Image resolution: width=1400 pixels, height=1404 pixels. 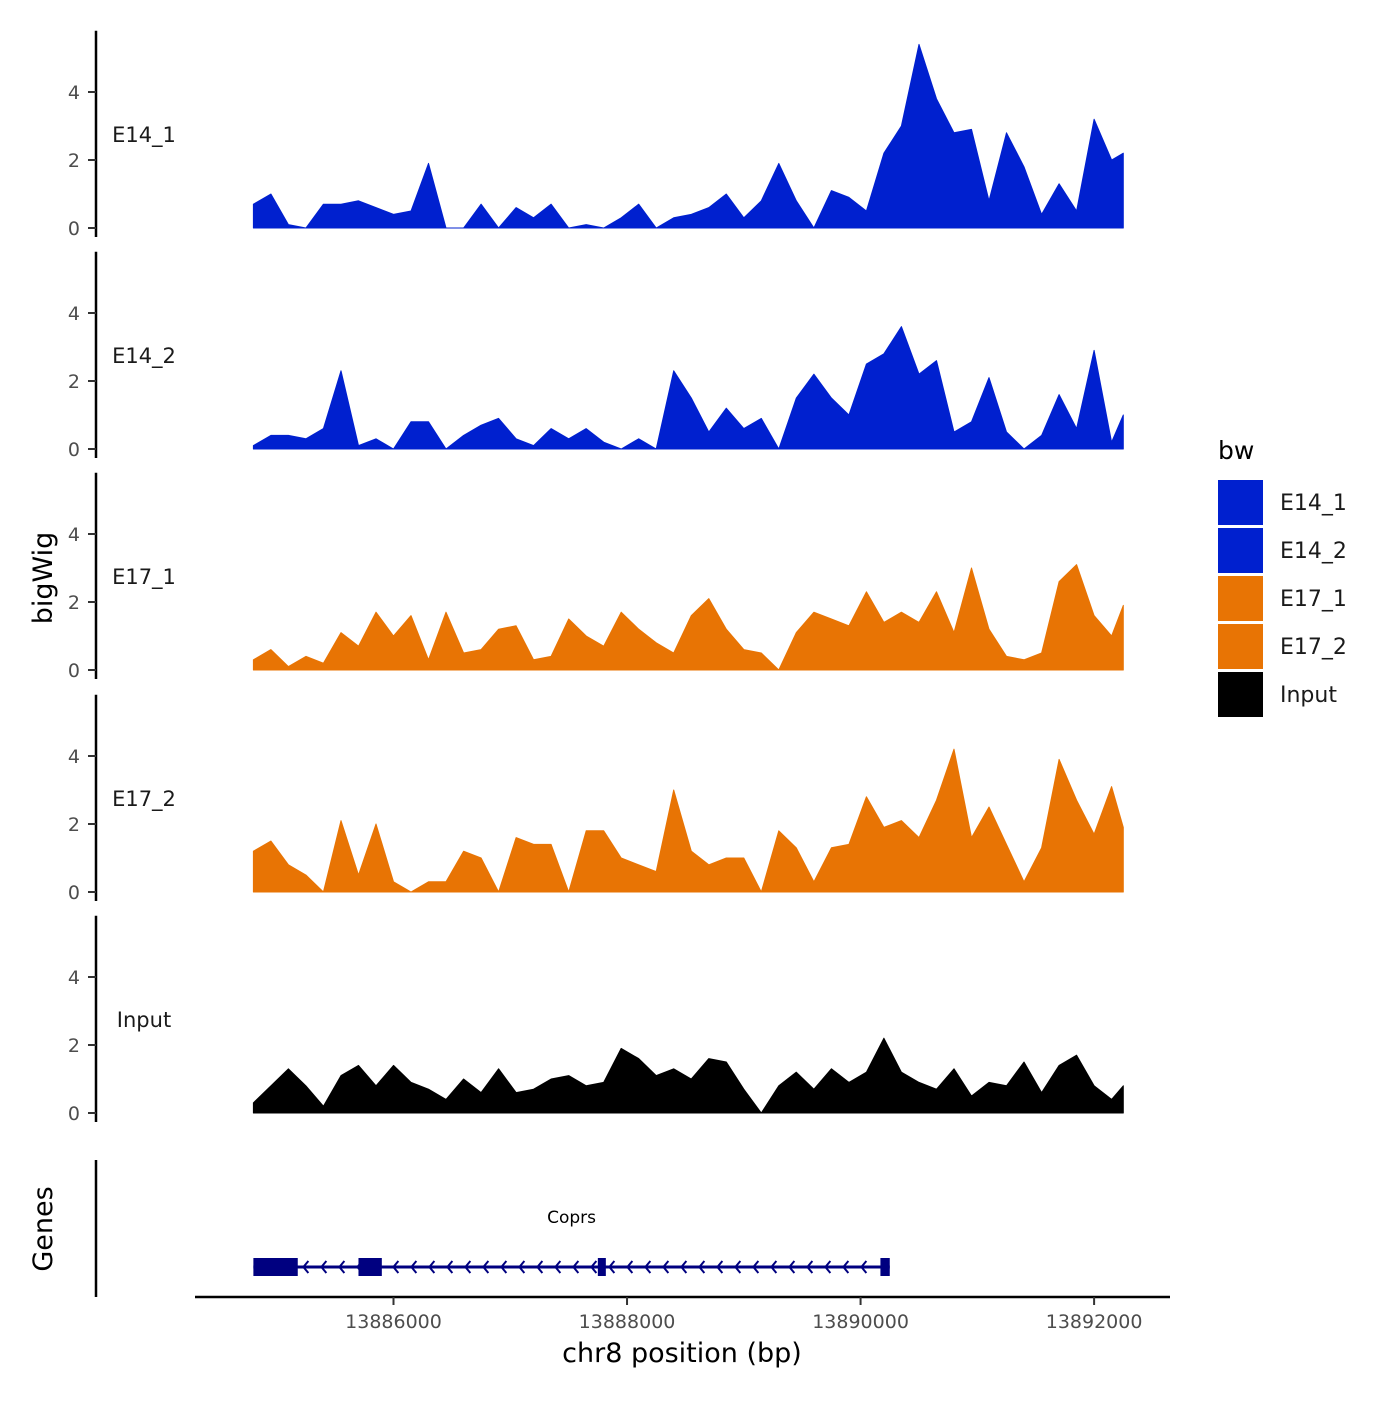 What do you see at coordinates (596, 1020) in the screenshot?
I see `track-Input: 0 2 4 Input` at bounding box center [596, 1020].